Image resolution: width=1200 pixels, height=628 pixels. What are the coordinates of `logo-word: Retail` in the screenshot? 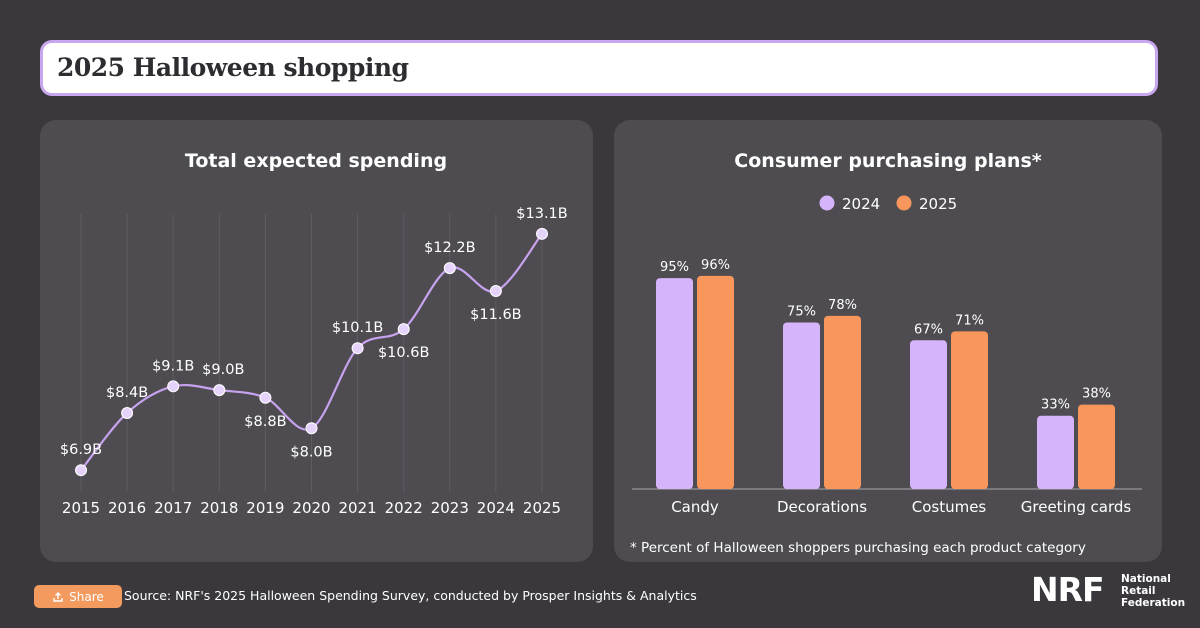 It's located at (1138, 591).